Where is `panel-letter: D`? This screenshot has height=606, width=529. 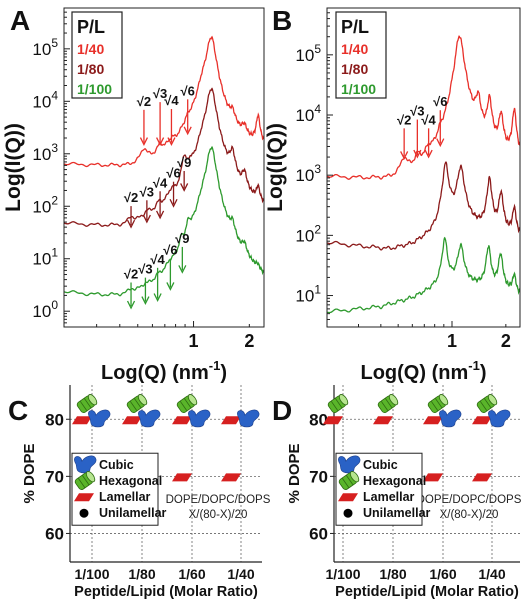
panel-letter: D is located at coordinates (282, 410).